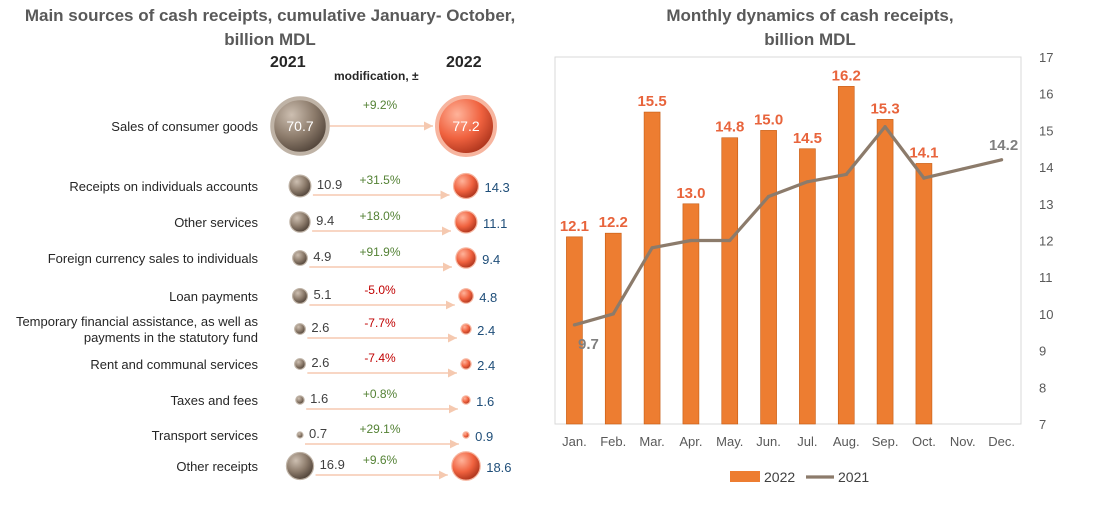 This screenshot has height=507, width=1094. What do you see at coordinates (380, 394) in the screenshot?
I see `modification-value: +0.8%` at bounding box center [380, 394].